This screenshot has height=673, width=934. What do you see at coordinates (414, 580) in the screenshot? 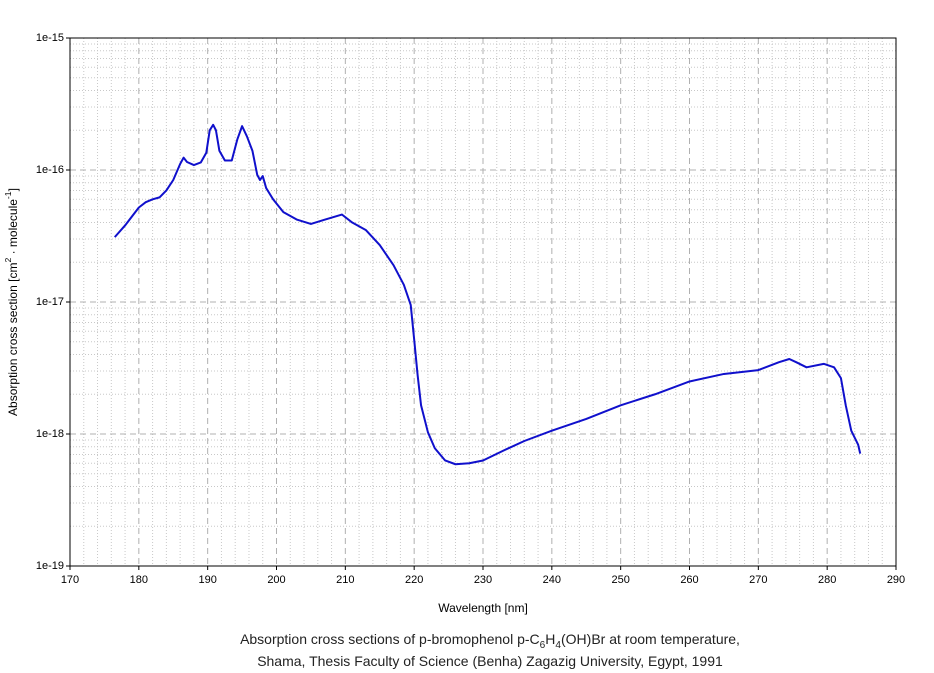
I see `x-tick-label: 220` at bounding box center [414, 580].